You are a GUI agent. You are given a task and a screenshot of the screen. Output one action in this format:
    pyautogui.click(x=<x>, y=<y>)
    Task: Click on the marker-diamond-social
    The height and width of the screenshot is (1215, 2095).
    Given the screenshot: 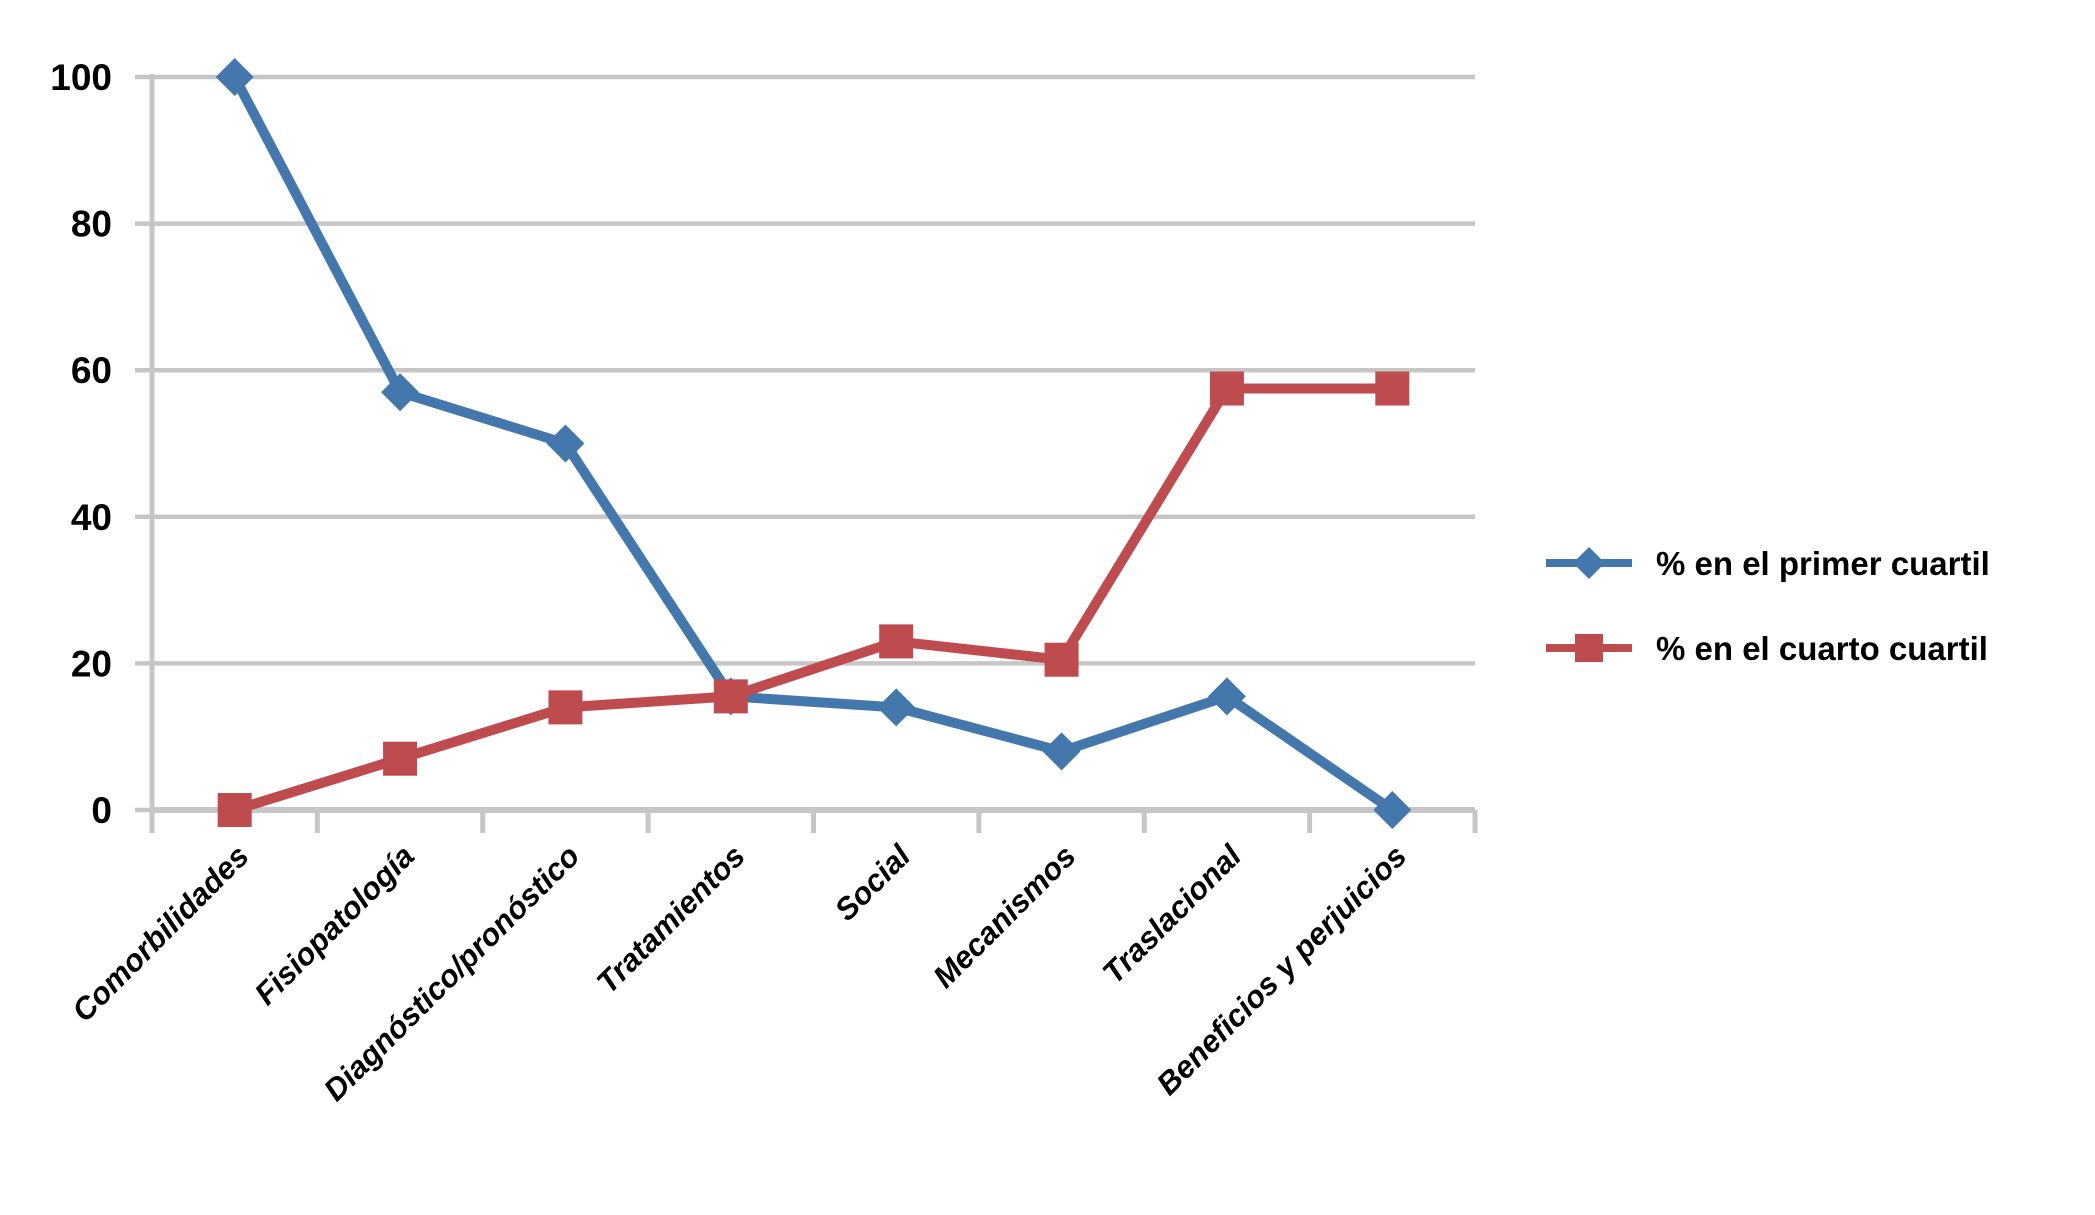 What is the action you would take?
    pyautogui.click(x=896, y=707)
    